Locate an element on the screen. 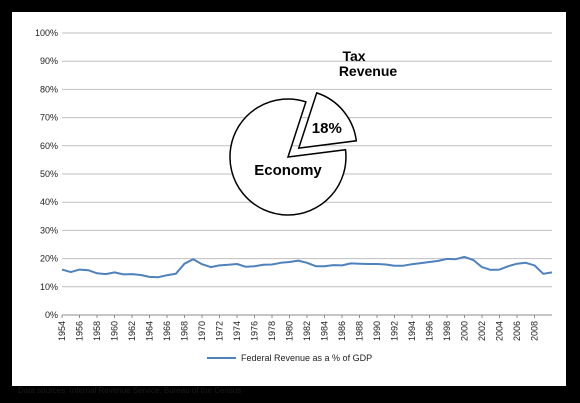  pie-slice-economy is located at coordinates (288, 157).